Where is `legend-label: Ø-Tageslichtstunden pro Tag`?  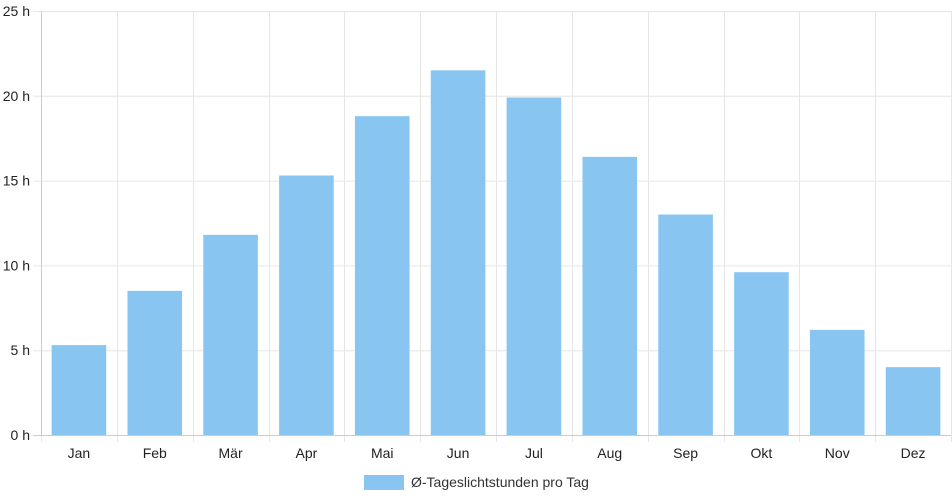 legend-label: Ø-Tageslichtstunden pro Tag is located at coordinates (500, 482).